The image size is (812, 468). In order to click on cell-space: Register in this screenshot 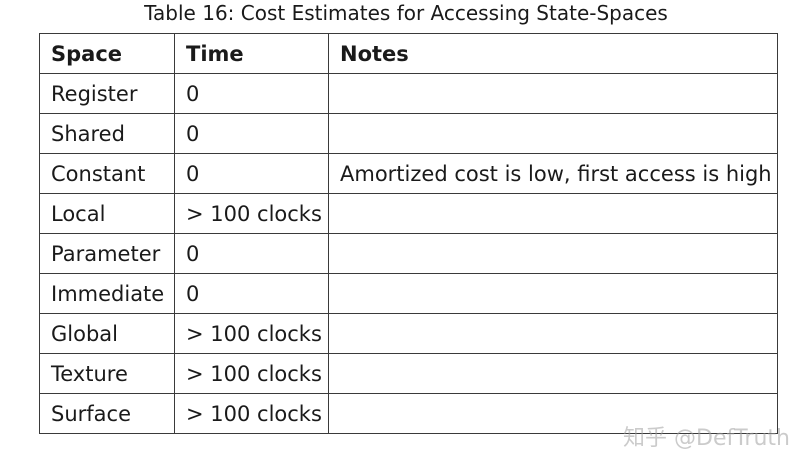, I will do `click(107, 93)`.